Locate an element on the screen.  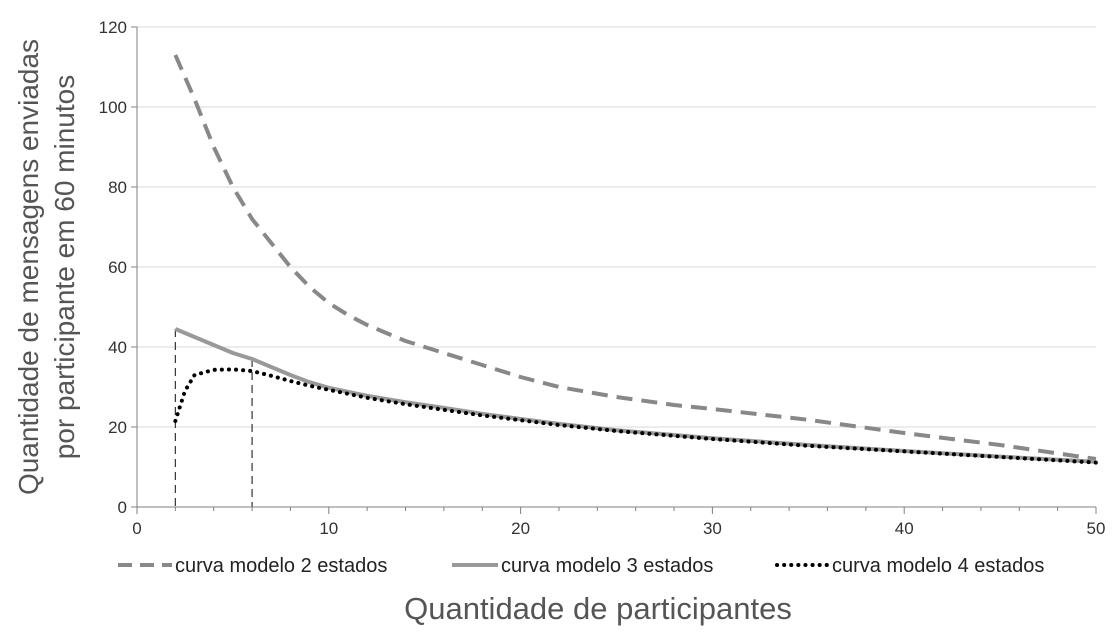
y-axis-title-line-1: Quantidade de mensagens enviadas is located at coordinates (28, 267).